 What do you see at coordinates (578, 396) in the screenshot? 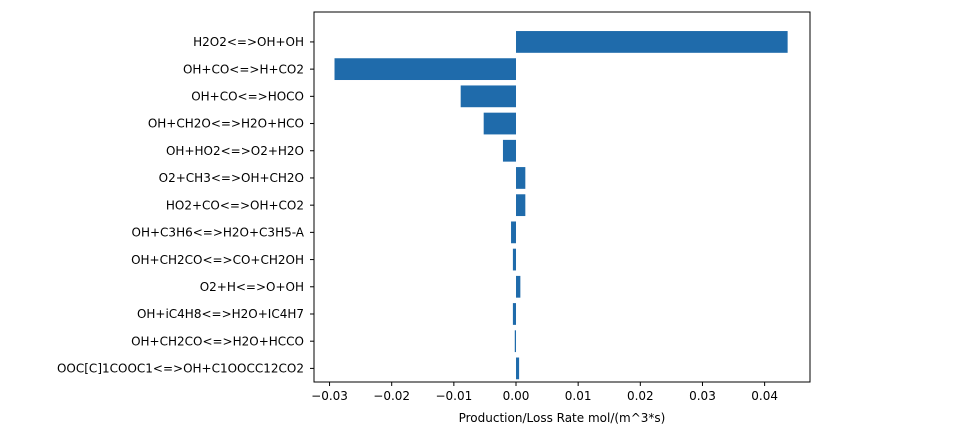
I see `x-tick-label: 0.01` at bounding box center [578, 396].